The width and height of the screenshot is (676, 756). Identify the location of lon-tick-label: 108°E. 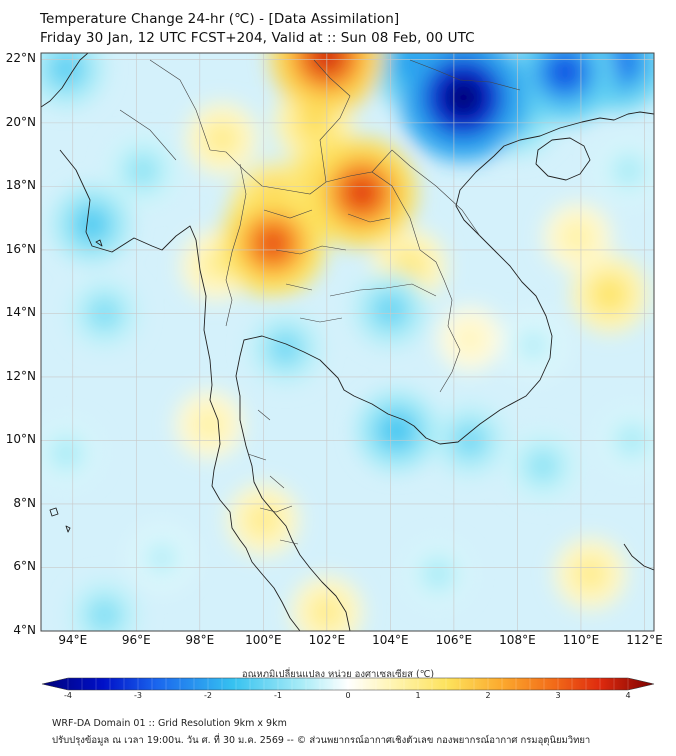
(517, 640).